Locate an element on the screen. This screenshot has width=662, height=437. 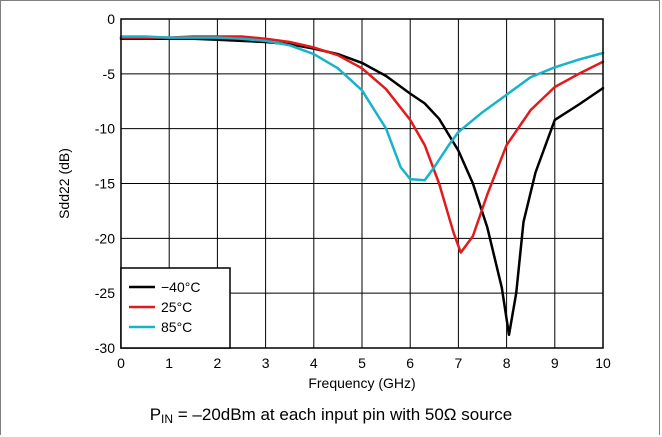
x-tick-label: 10 is located at coordinates (603, 363).